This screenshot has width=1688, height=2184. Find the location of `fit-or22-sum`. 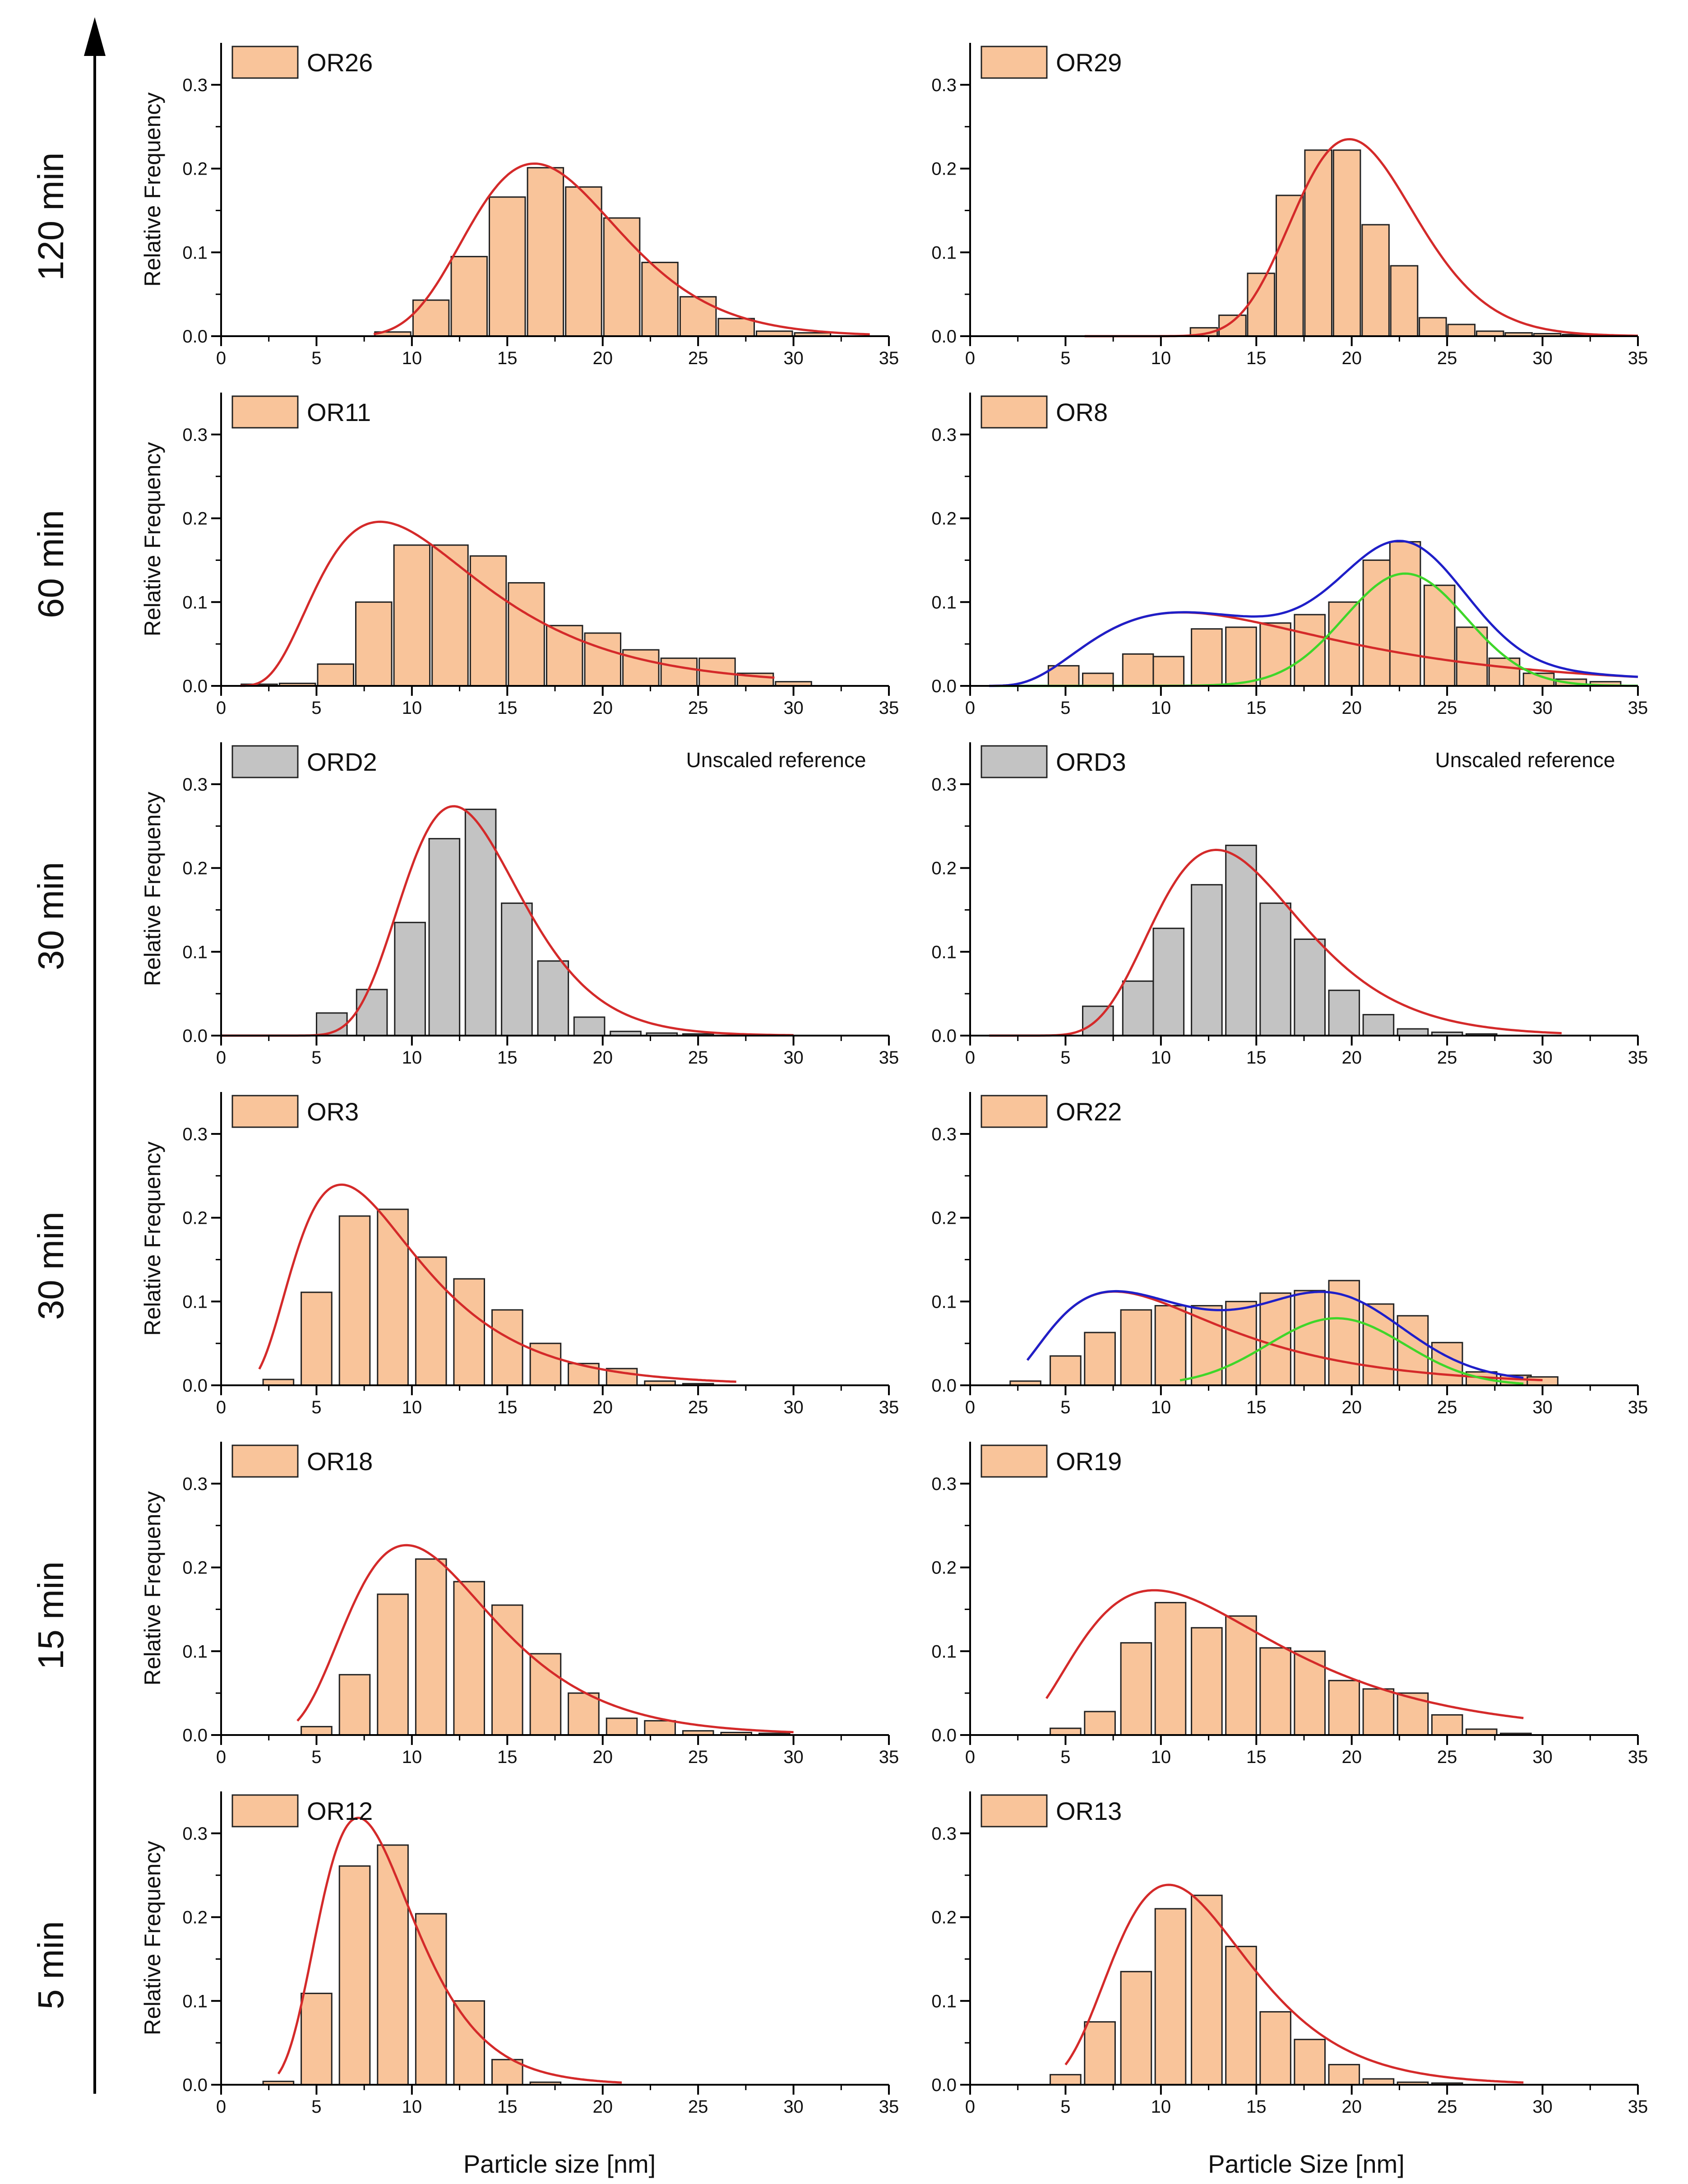

fit-or22-sum is located at coordinates (1275, 1334).